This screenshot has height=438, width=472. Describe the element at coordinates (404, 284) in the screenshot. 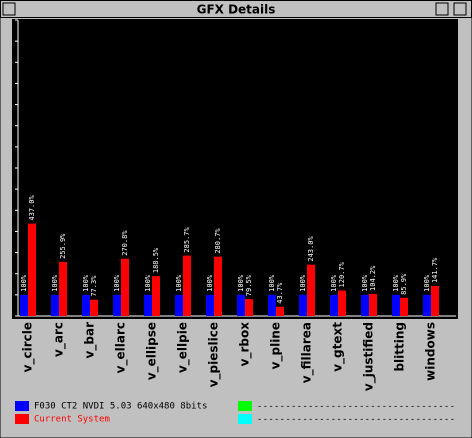

I see `value-label: 85.9%` at that location.